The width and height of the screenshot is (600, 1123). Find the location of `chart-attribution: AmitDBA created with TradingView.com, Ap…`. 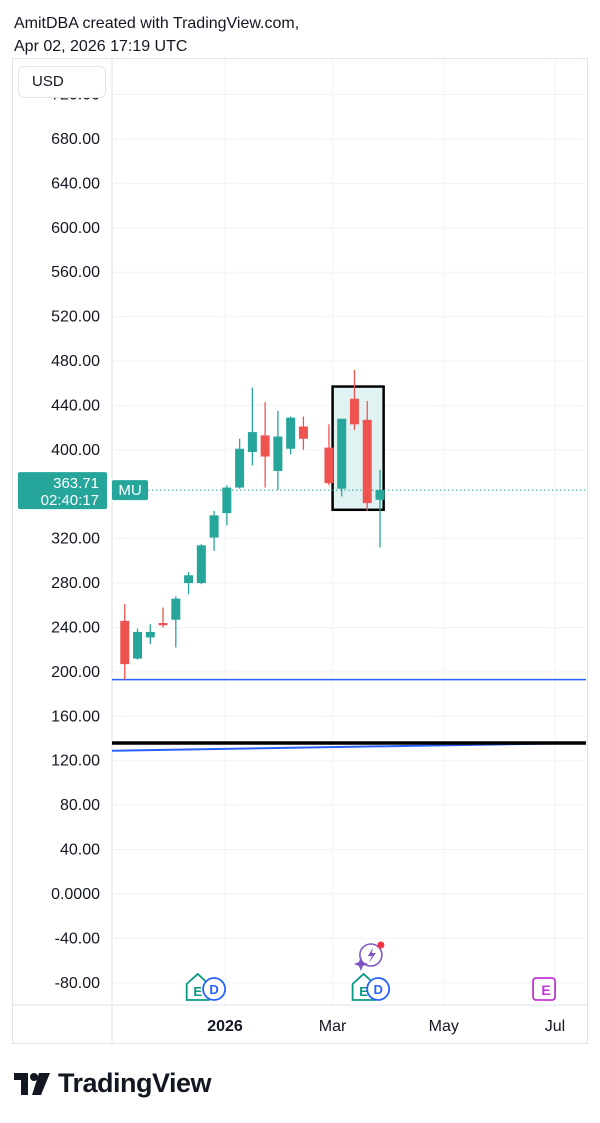

chart-attribution: AmitDBA created with TradingView.com, Ap… is located at coordinates (156, 35).